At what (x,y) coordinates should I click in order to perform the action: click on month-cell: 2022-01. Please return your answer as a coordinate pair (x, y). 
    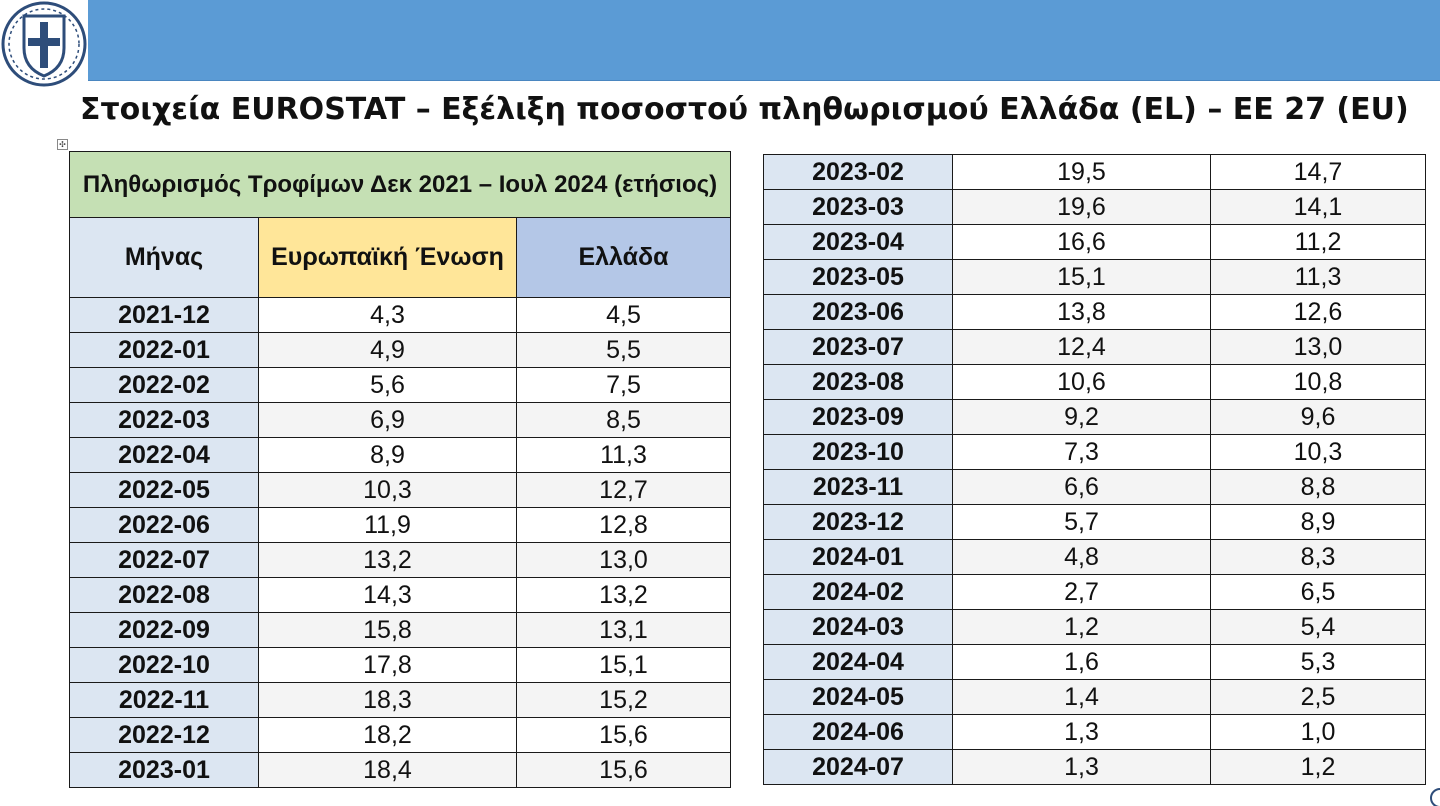
    Looking at the image, I should click on (164, 350).